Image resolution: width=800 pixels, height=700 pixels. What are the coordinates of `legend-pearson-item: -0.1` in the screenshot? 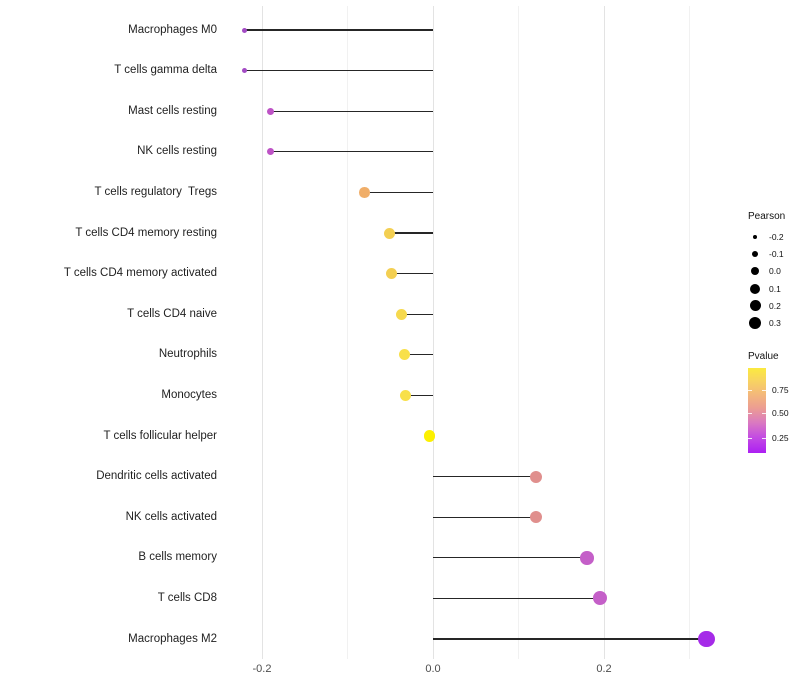 It's located at (766, 253).